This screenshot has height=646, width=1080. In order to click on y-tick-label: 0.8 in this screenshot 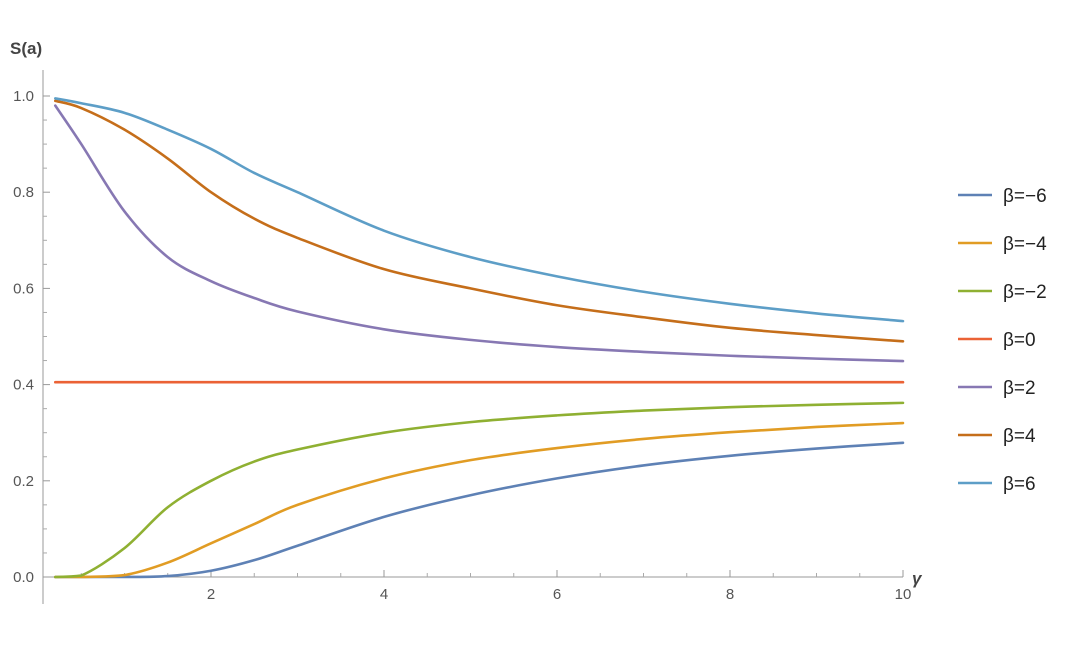, I will do `click(23, 192)`.